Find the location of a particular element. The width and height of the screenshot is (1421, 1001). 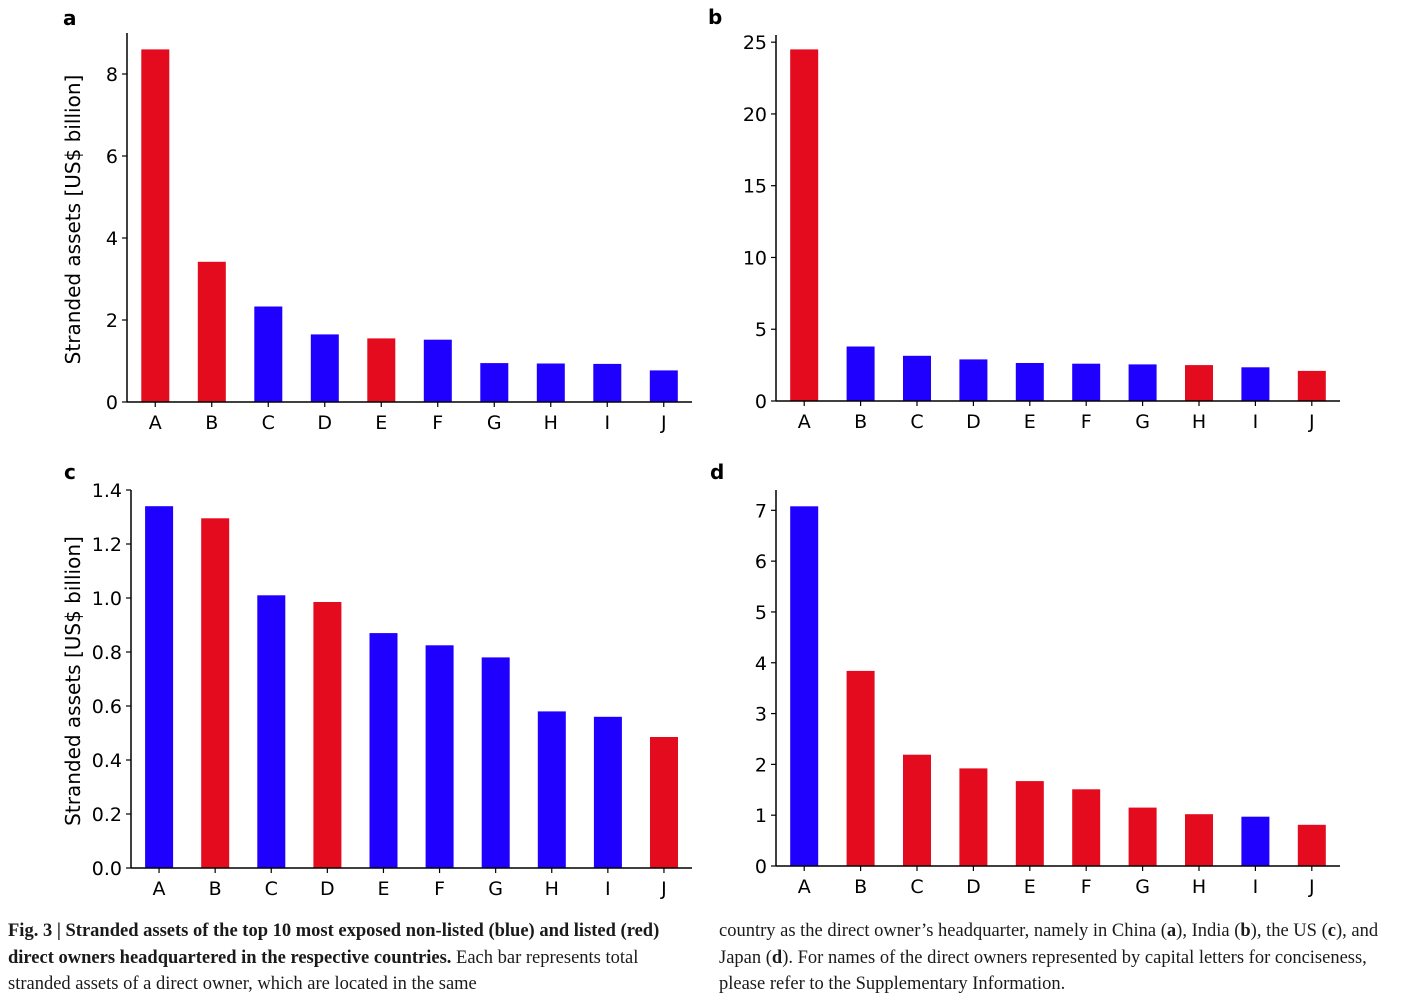

y-tick-label: 10 is located at coordinates (755, 258).